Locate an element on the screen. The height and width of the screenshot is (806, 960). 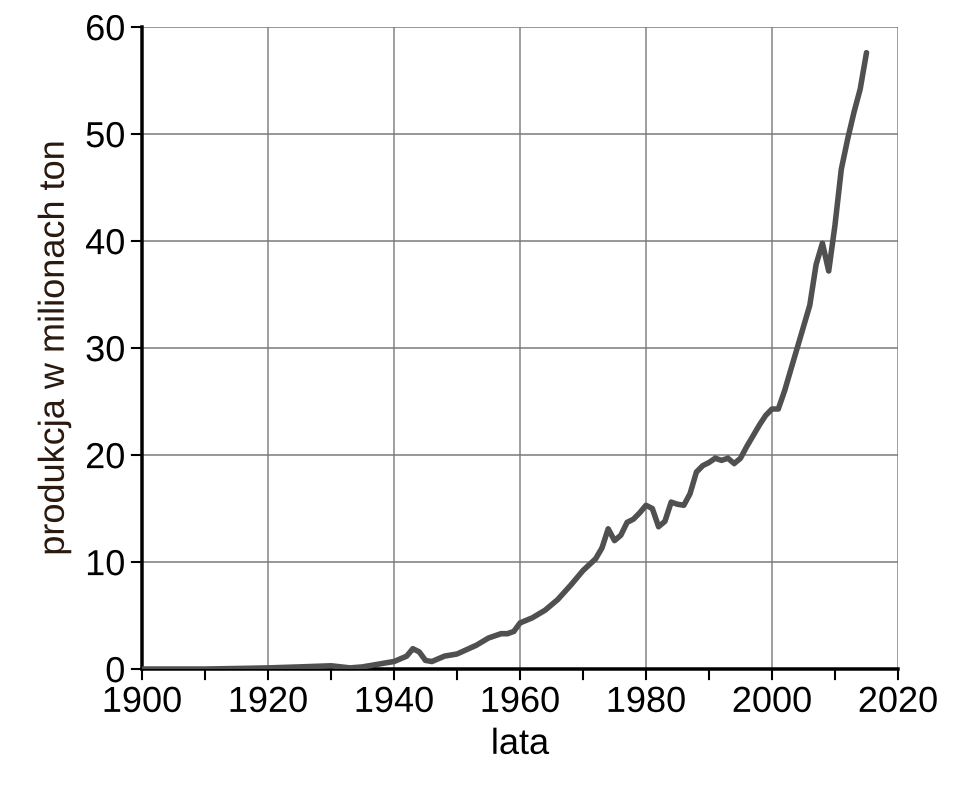
x-tick-label: 2000 is located at coordinates (772, 699).